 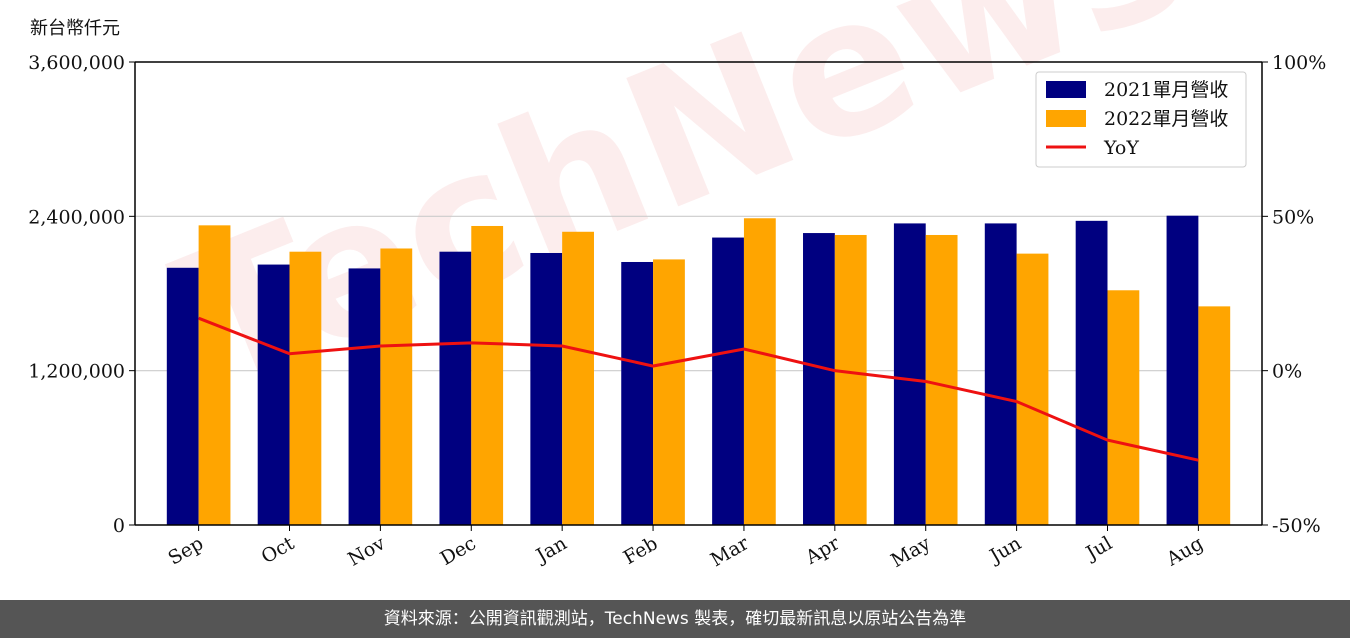 I want to click on x-tick-label: Sep, so click(x=186, y=550).